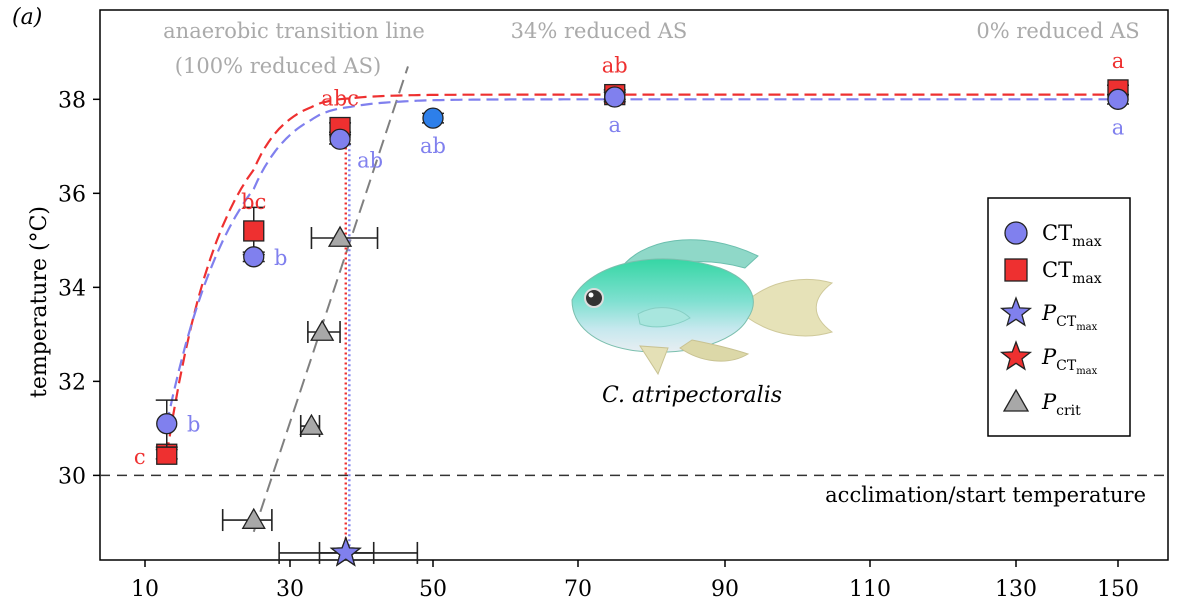 The image size is (1186, 604). Describe the element at coordinates (290, 589) in the screenshot. I see `x-tick-label: 30` at that location.